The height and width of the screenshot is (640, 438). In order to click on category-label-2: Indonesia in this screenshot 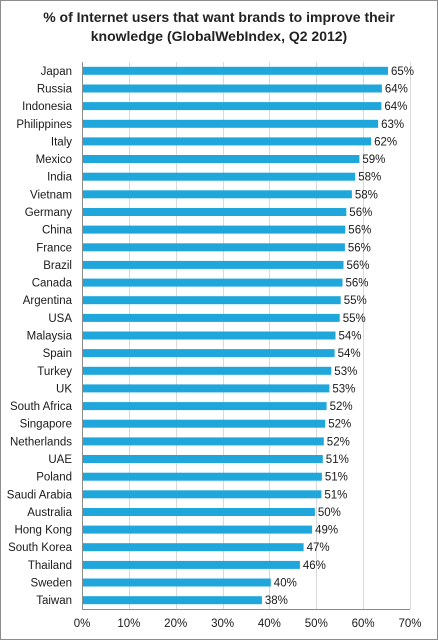, I will do `click(47, 107)`.